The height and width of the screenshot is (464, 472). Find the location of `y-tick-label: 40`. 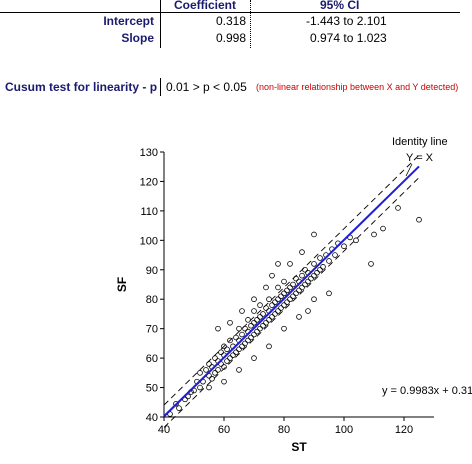

y-tick-label: 40 is located at coordinates (152, 418).